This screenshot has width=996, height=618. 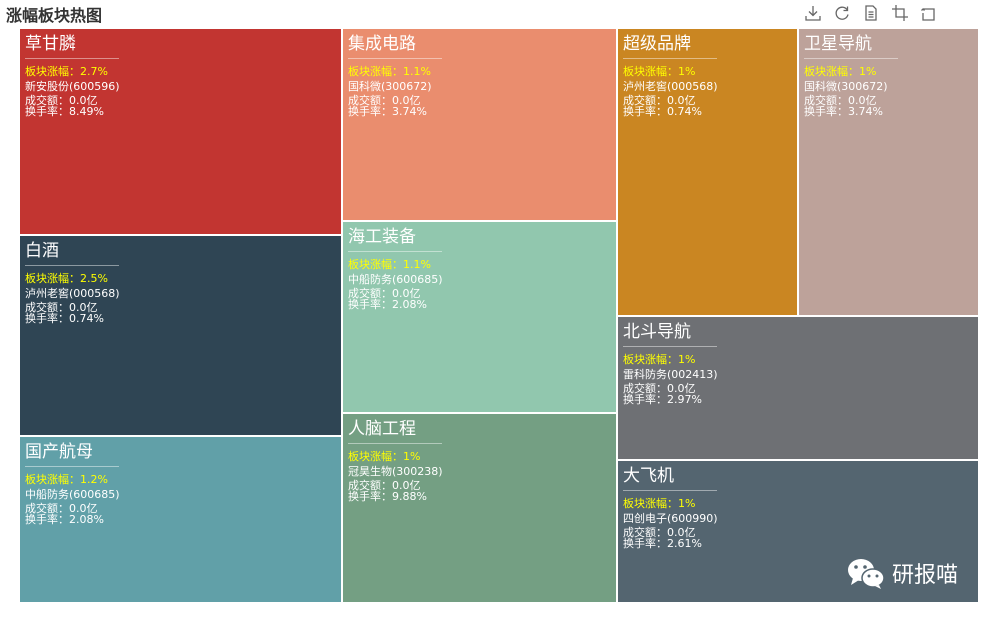 I want to click on treemap-tile: 人脑工程板块涨幅：1% 冠昊生物(300238) 成交额：0.0亿 换手率：9.88%, so click(x=480, y=509).